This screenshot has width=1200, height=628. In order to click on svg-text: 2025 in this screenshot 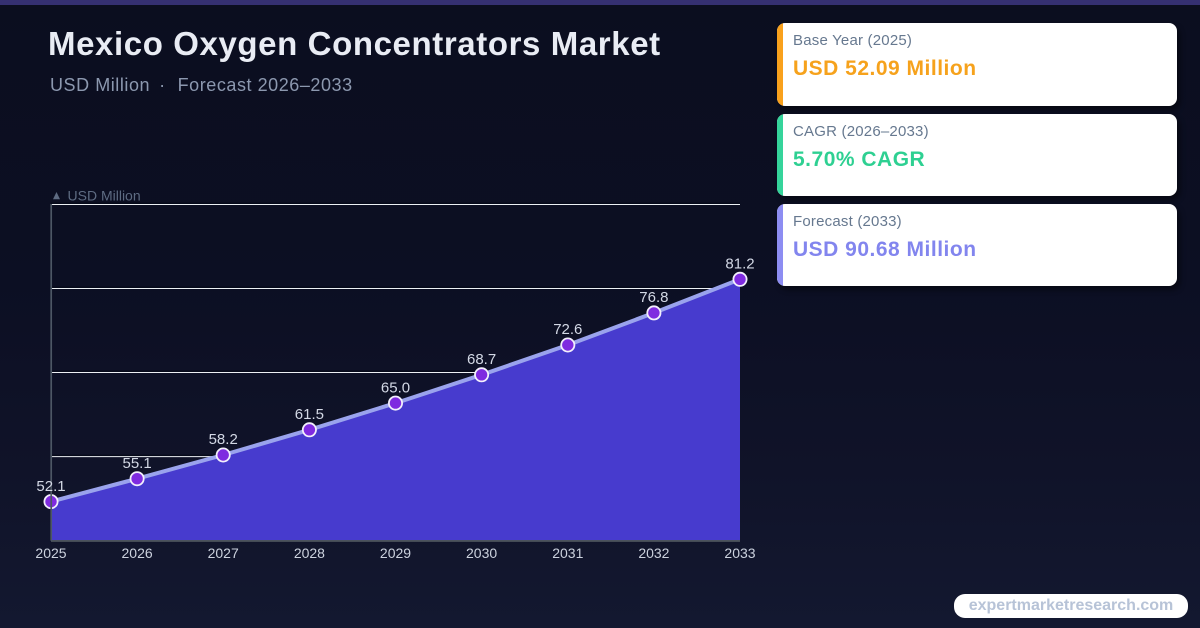, I will do `click(50, 553)`.